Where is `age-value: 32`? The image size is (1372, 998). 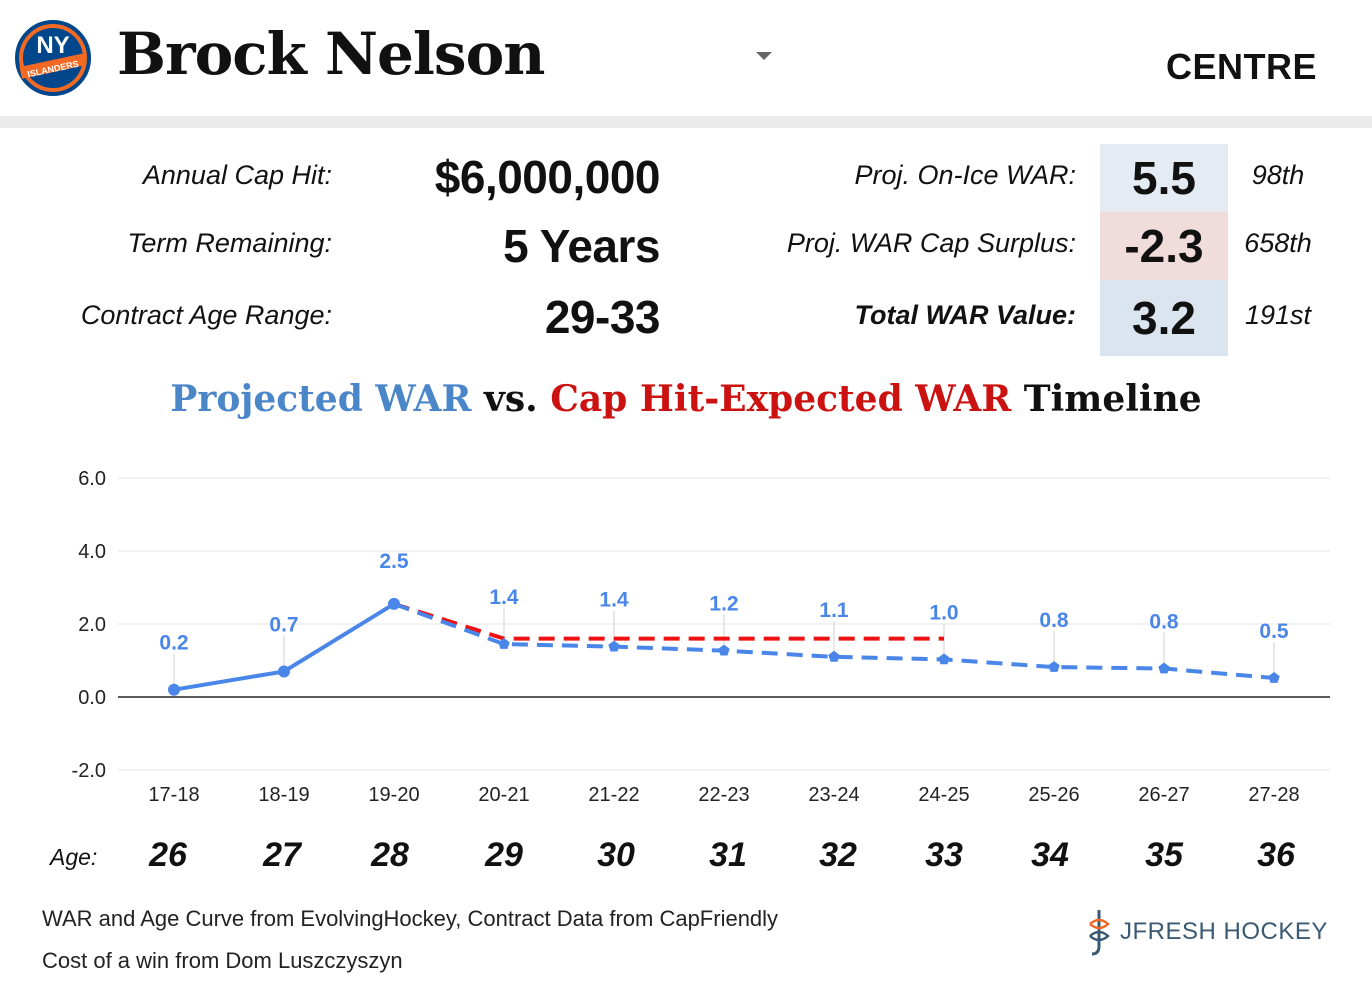
age-value: 32 is located at coordinates (838, 855).